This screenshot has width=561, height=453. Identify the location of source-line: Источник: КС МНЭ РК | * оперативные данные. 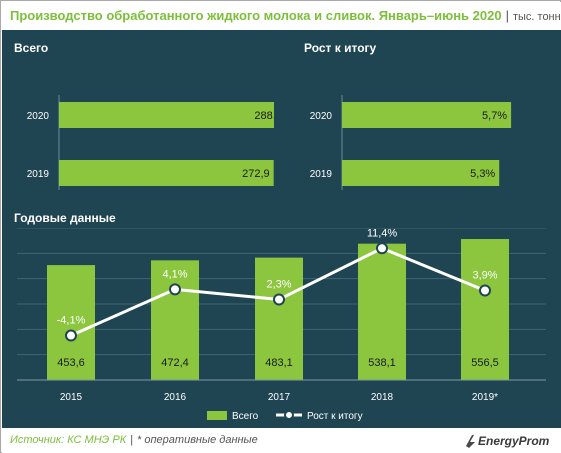
(134, 440).